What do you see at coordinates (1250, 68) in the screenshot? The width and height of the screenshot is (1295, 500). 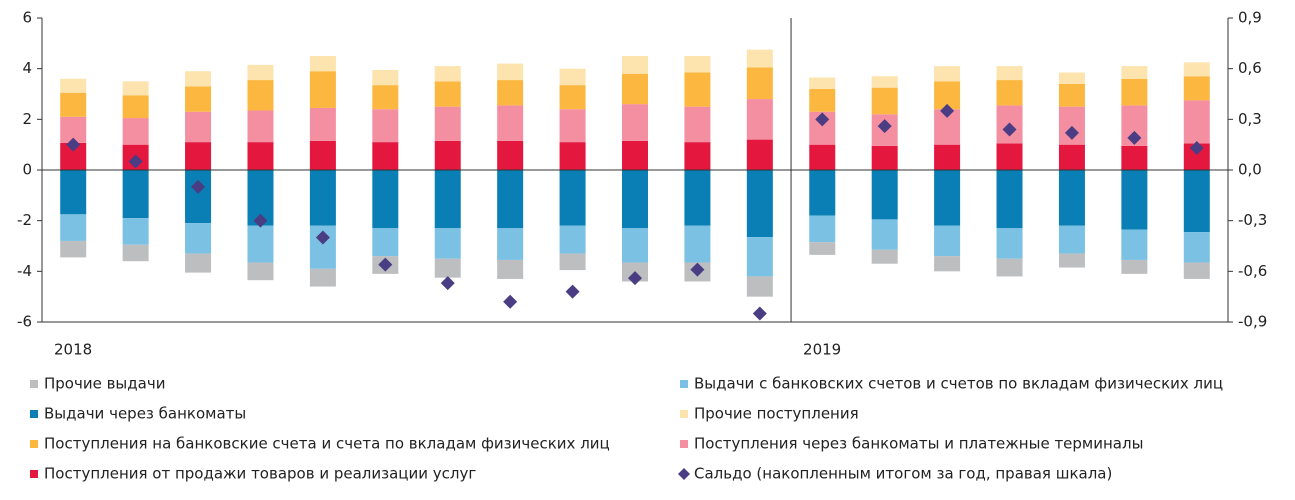 I see `y2-tick-label: 0,6` at bounding box center [1250, 68].